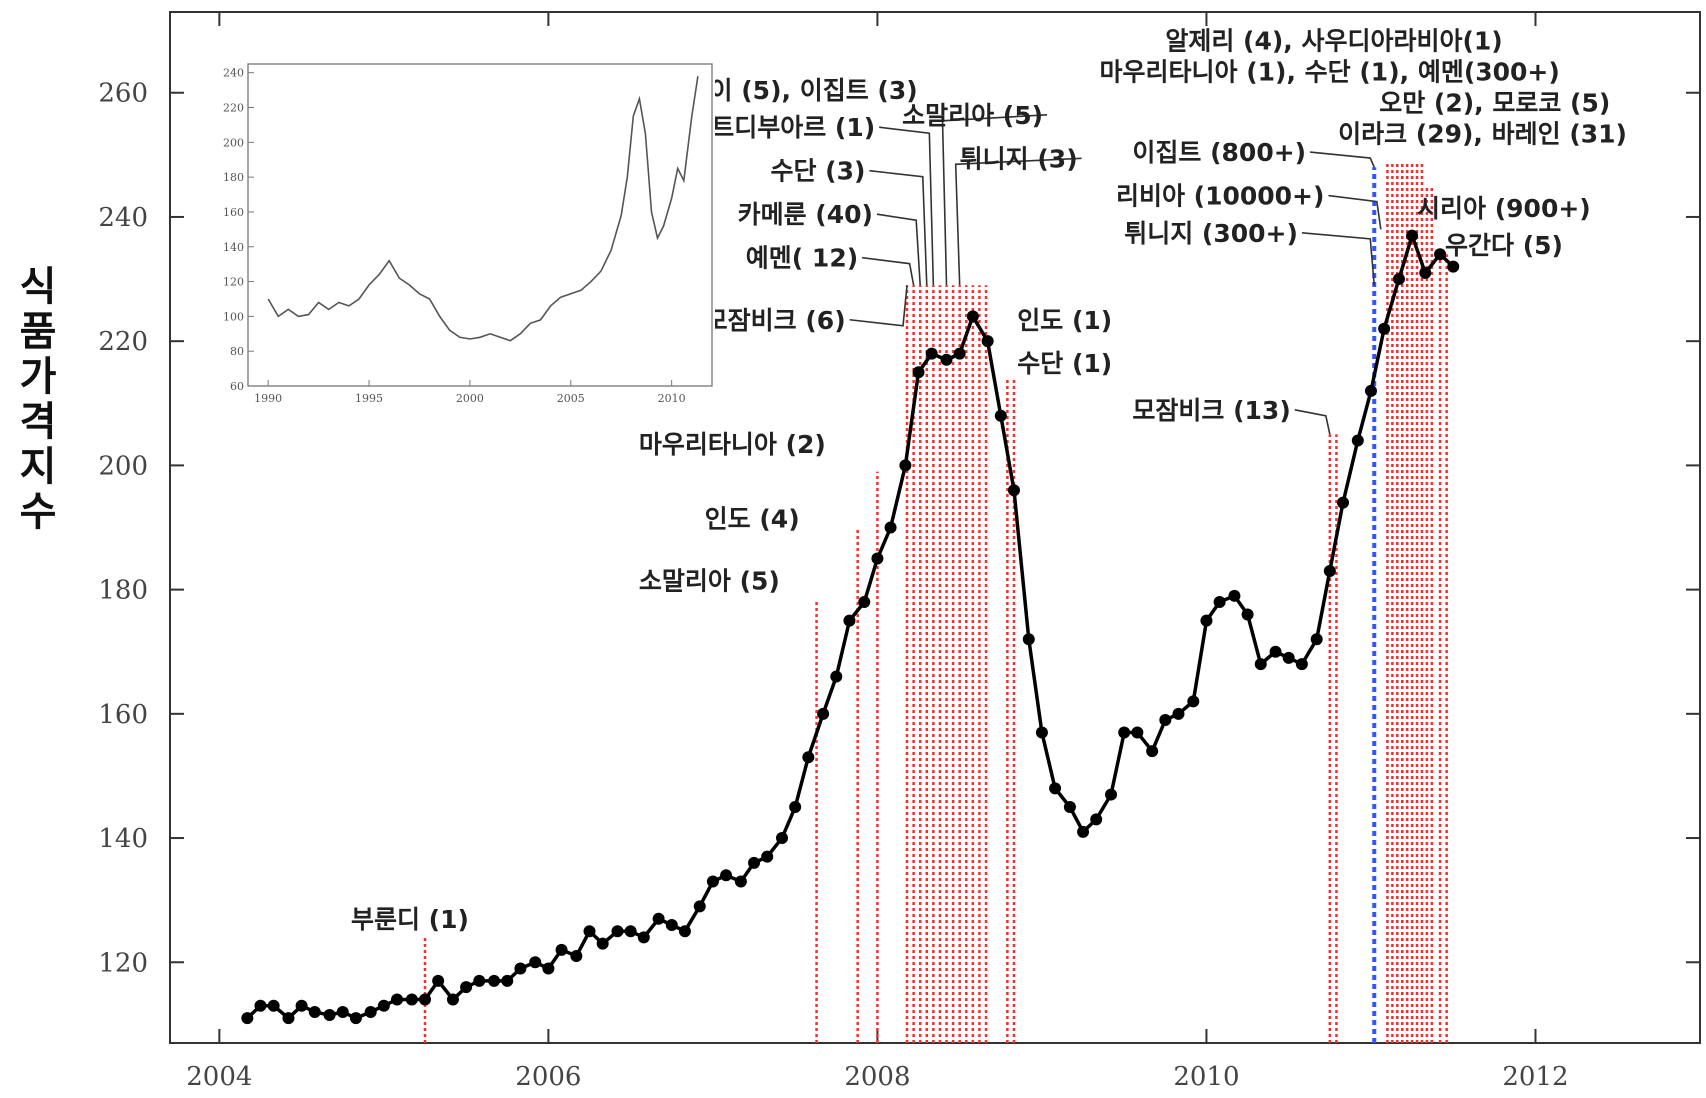  What do you see at coordinates (268, 398) in the screenshot?
I see `inset-x-tick-label: 1990` at bounding box center [268, 398].